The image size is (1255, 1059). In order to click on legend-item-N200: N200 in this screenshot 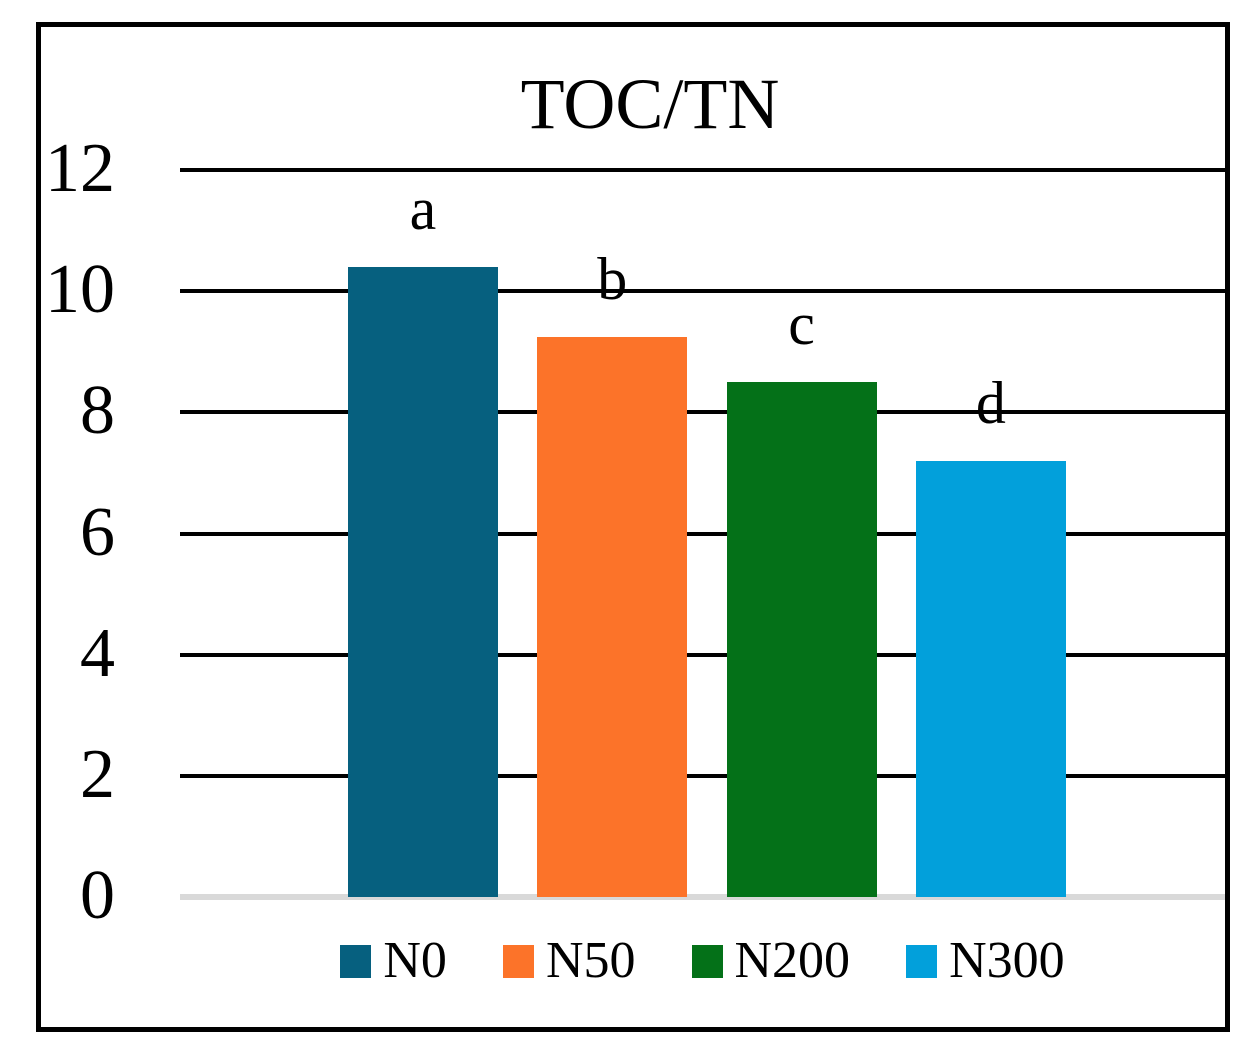, I will do `click(771, 960)`.